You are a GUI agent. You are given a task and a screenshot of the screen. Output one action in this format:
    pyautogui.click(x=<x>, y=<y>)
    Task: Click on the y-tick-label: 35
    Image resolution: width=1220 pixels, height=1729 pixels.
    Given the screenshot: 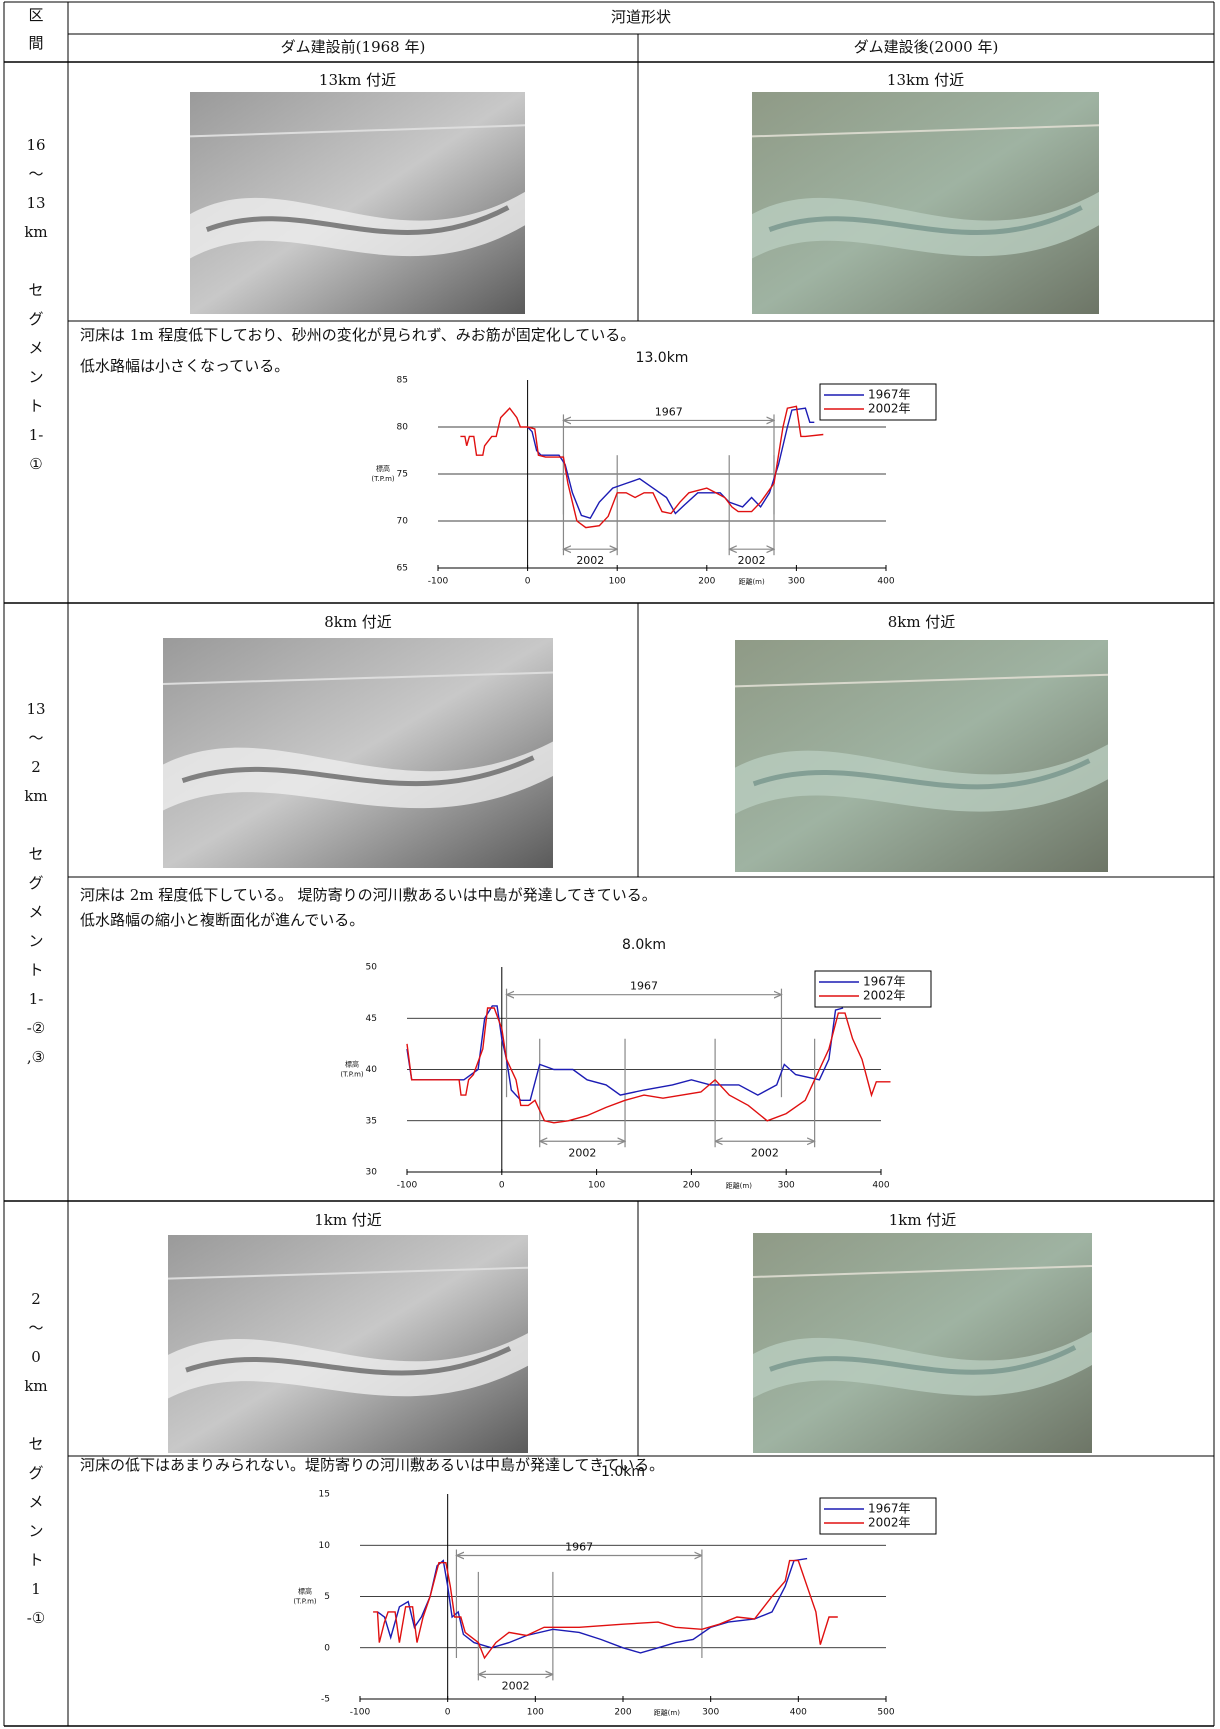 What is the action you would take?
    pyautogui.click(x=371, y=1121)
    